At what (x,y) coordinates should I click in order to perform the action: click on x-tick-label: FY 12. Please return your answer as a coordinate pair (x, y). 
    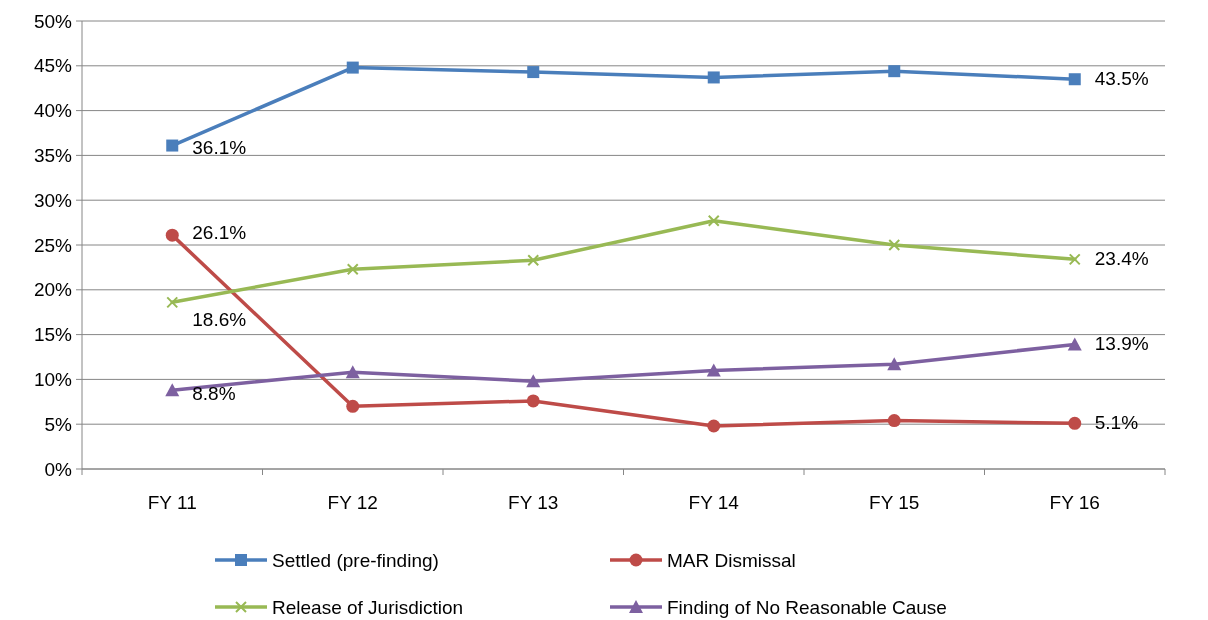
    Looking at the image, I should click on (352, 502).